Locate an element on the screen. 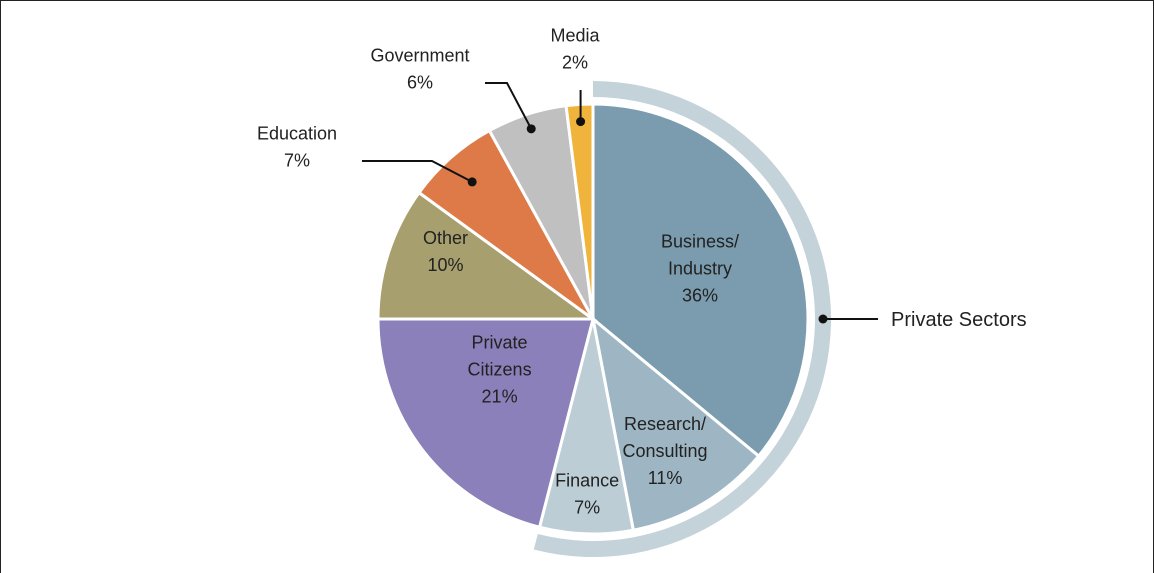  slice-private-citizens is located at coordinates (485, 423).